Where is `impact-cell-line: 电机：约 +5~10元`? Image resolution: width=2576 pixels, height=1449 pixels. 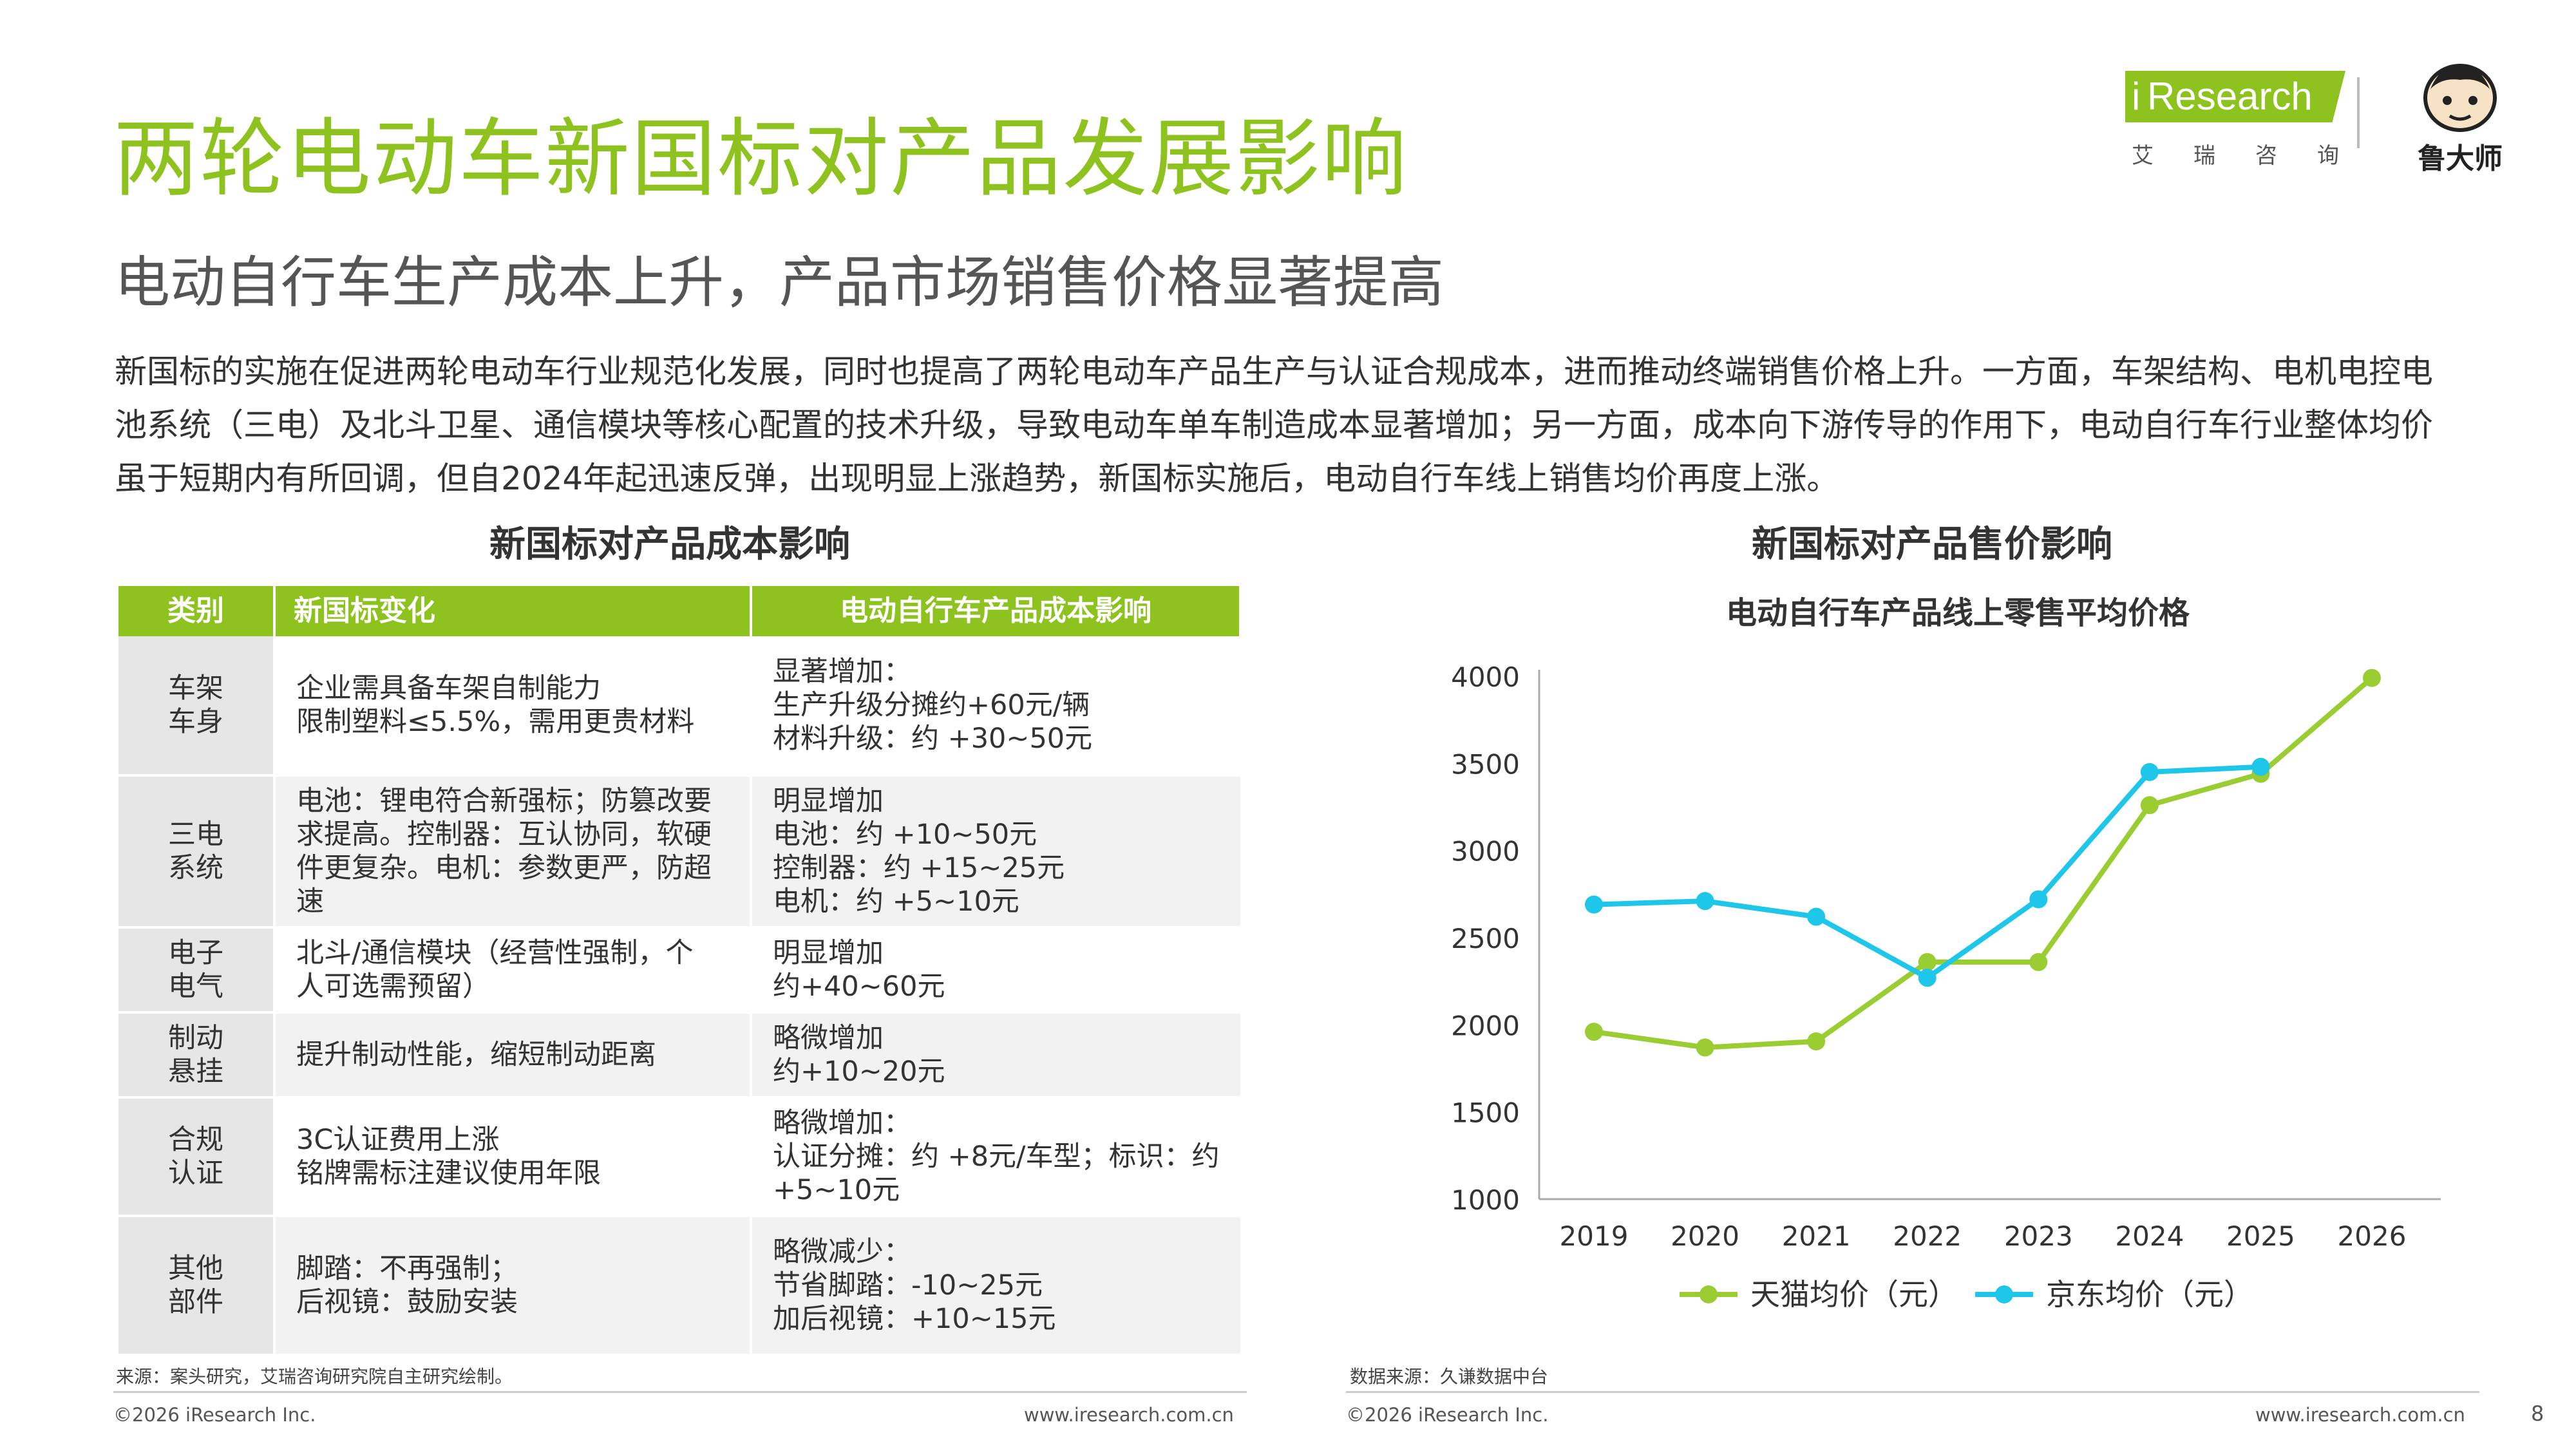 impact-cell-line: 电机：约 +5~10元 is located at coordinates (896, 902).